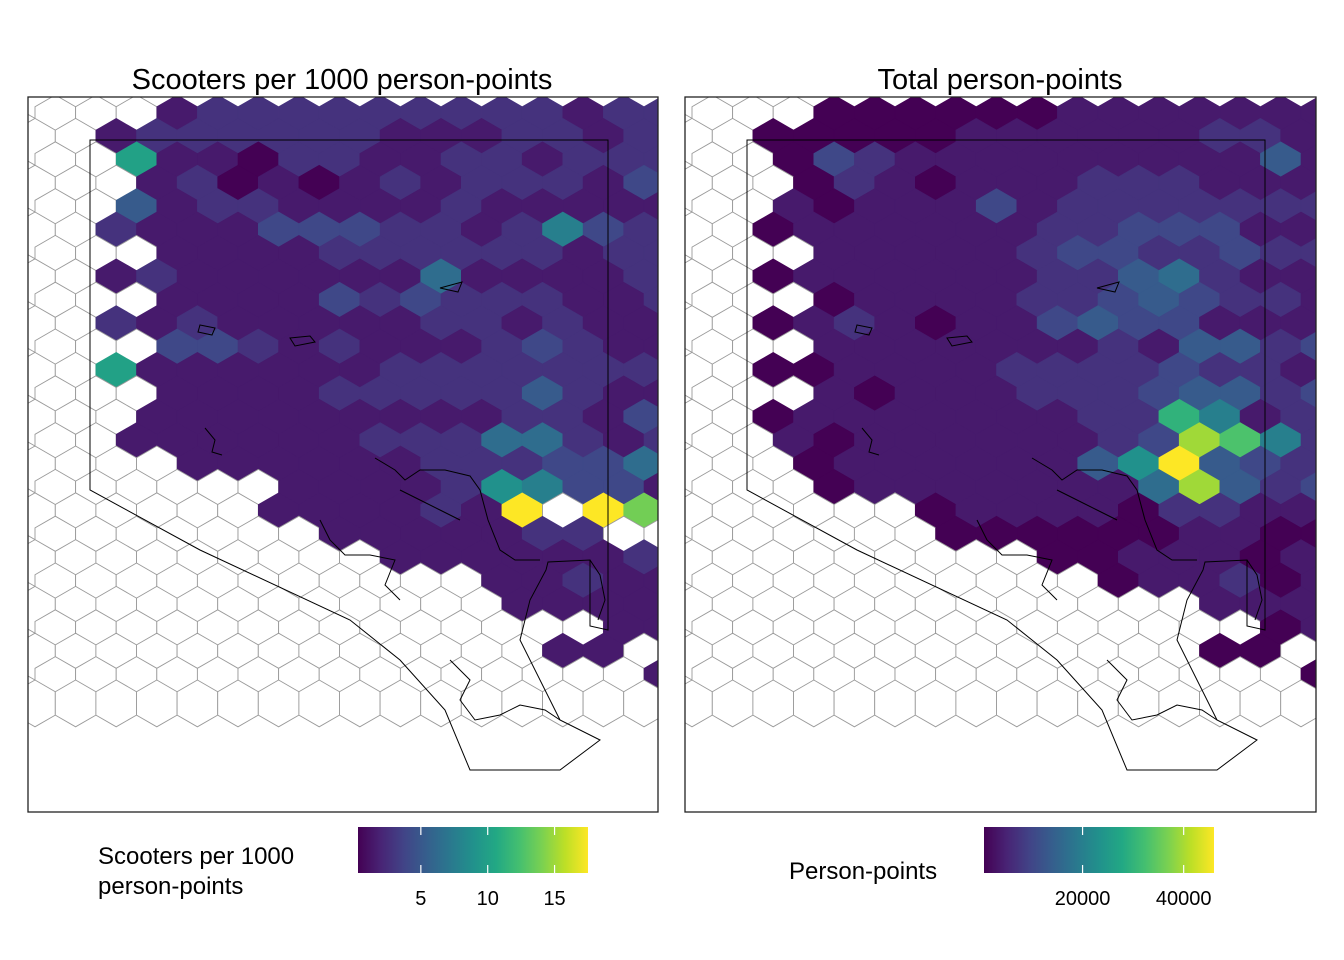 Image resolution: width=1344 pixels, height=960 pixels. I want to click on colorbar-tick-label: 20000, so click(1083, 899).